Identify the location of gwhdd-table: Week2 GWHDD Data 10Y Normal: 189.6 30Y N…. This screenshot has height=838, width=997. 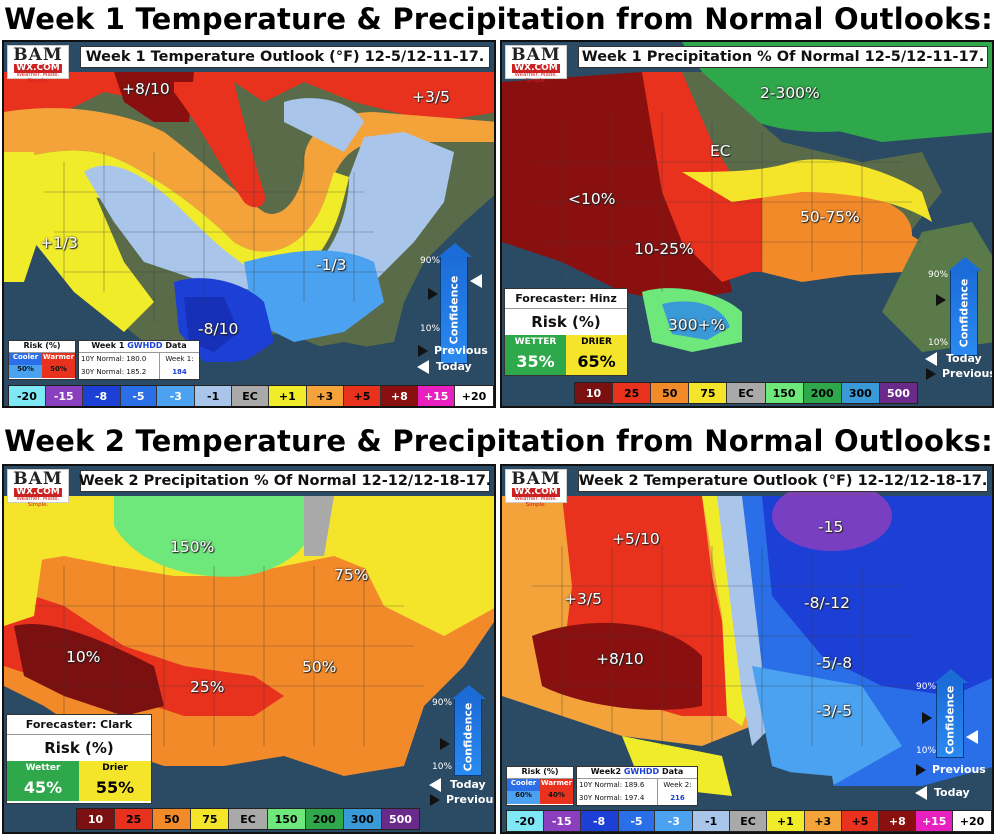
(637, 786).